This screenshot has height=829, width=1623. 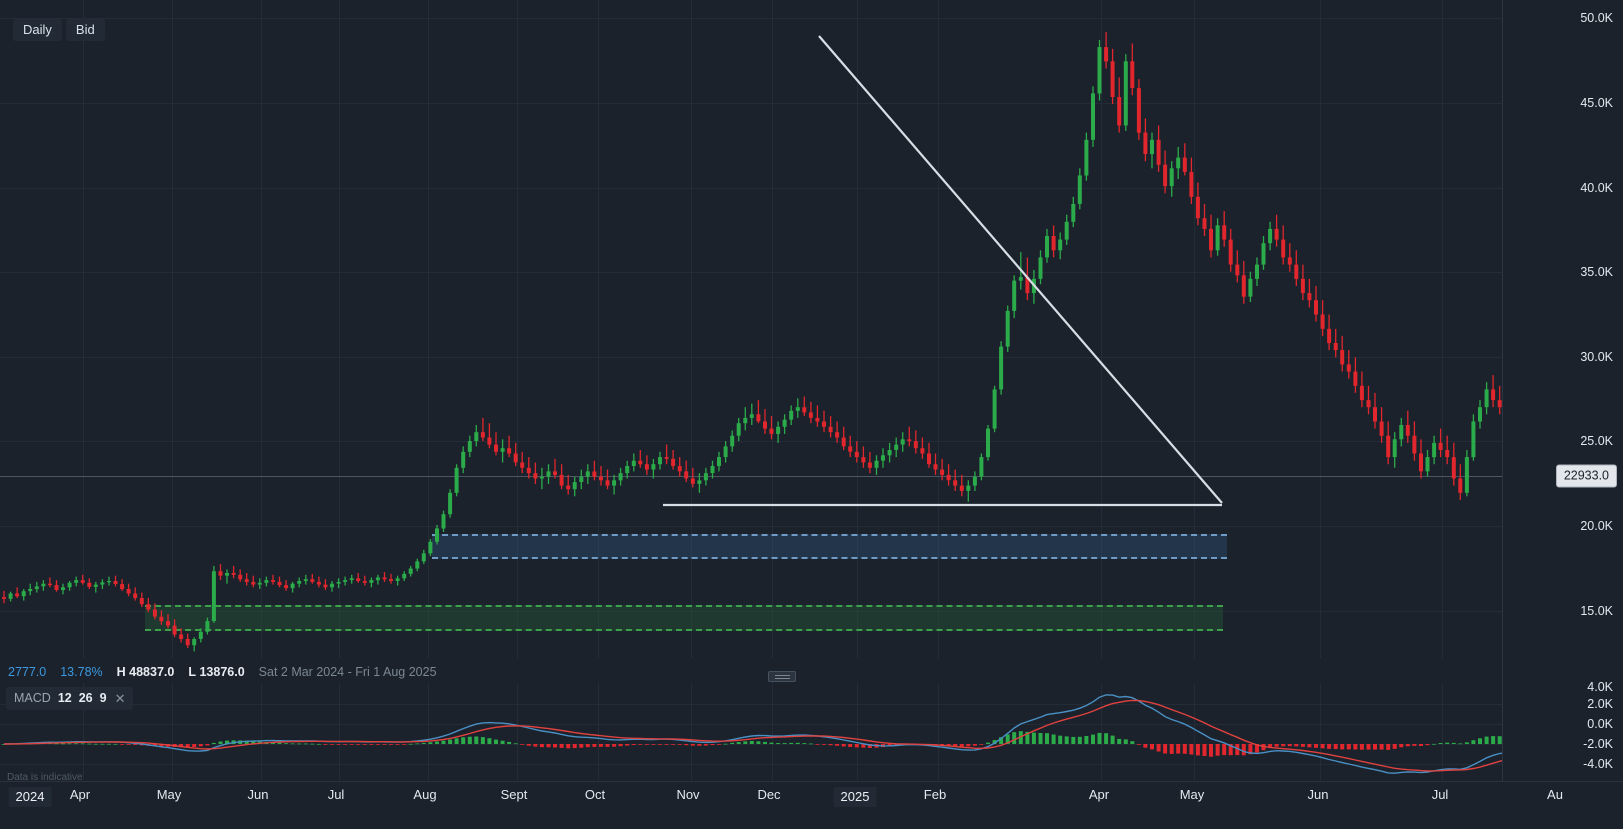 I want to click on time-tick: Sept, so click(x=514, y=794).